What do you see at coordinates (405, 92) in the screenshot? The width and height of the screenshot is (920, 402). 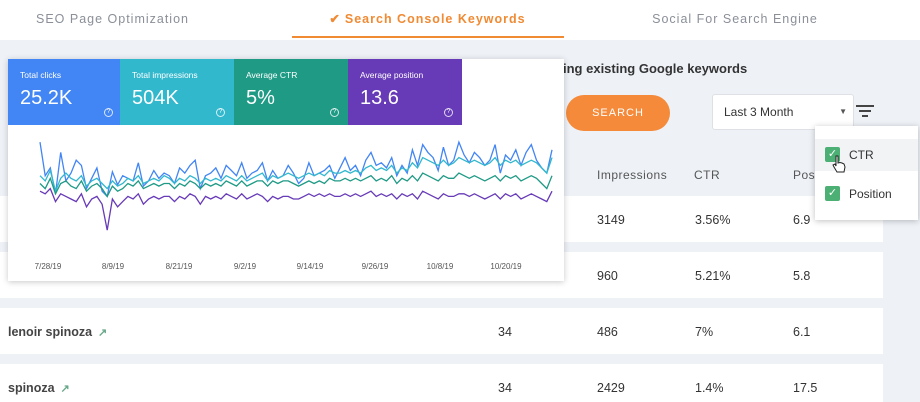 I see `metric-average-position: Average position 13.6 ?` at bounding box center [405, 92].